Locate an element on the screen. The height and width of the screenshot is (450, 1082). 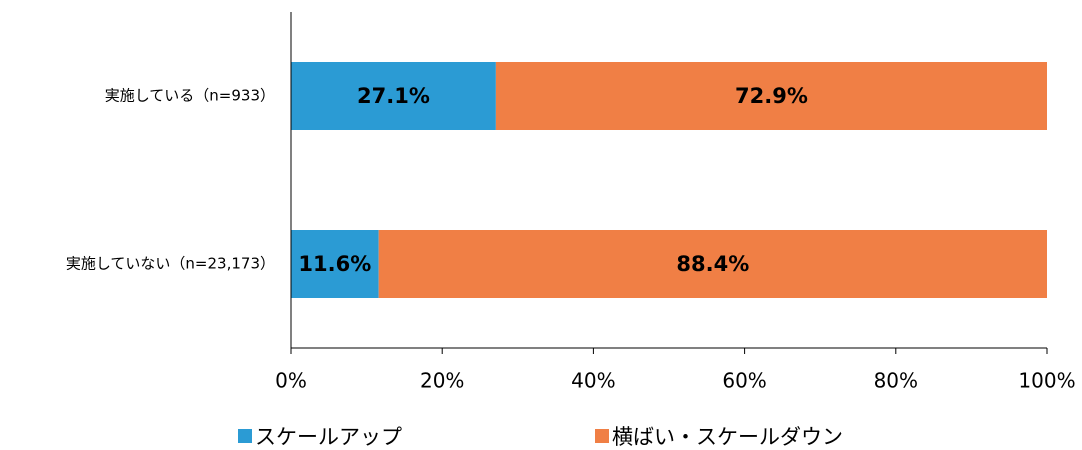
value-label: 27.1% is located at coordinates (393, 96).